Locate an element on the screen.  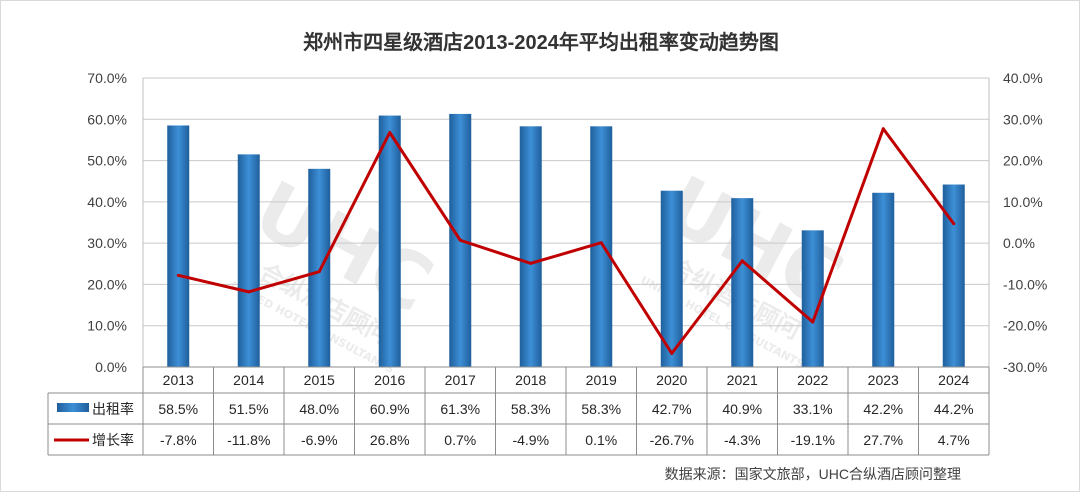
x-tick-label: 2018 is located at coordinates (530, 380).